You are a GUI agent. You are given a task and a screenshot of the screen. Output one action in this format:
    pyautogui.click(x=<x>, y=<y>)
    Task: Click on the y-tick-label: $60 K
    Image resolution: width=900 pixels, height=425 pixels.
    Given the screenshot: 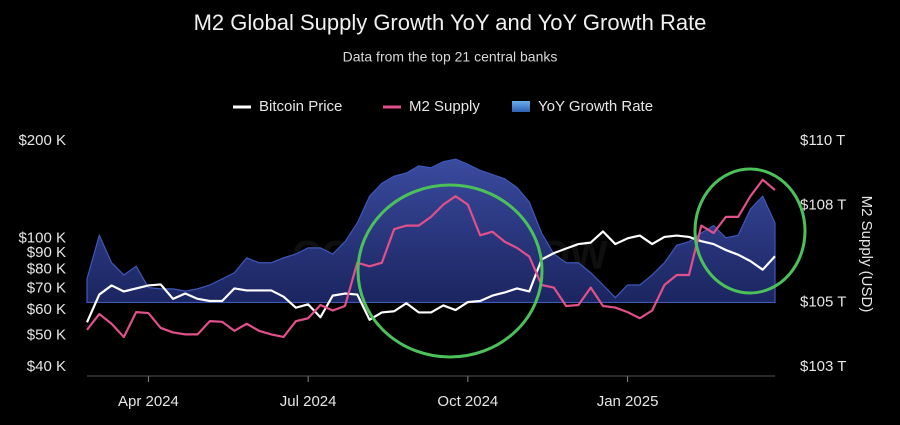 What is the action you would take?
    pyautogui.click(x=46, y=309)
    